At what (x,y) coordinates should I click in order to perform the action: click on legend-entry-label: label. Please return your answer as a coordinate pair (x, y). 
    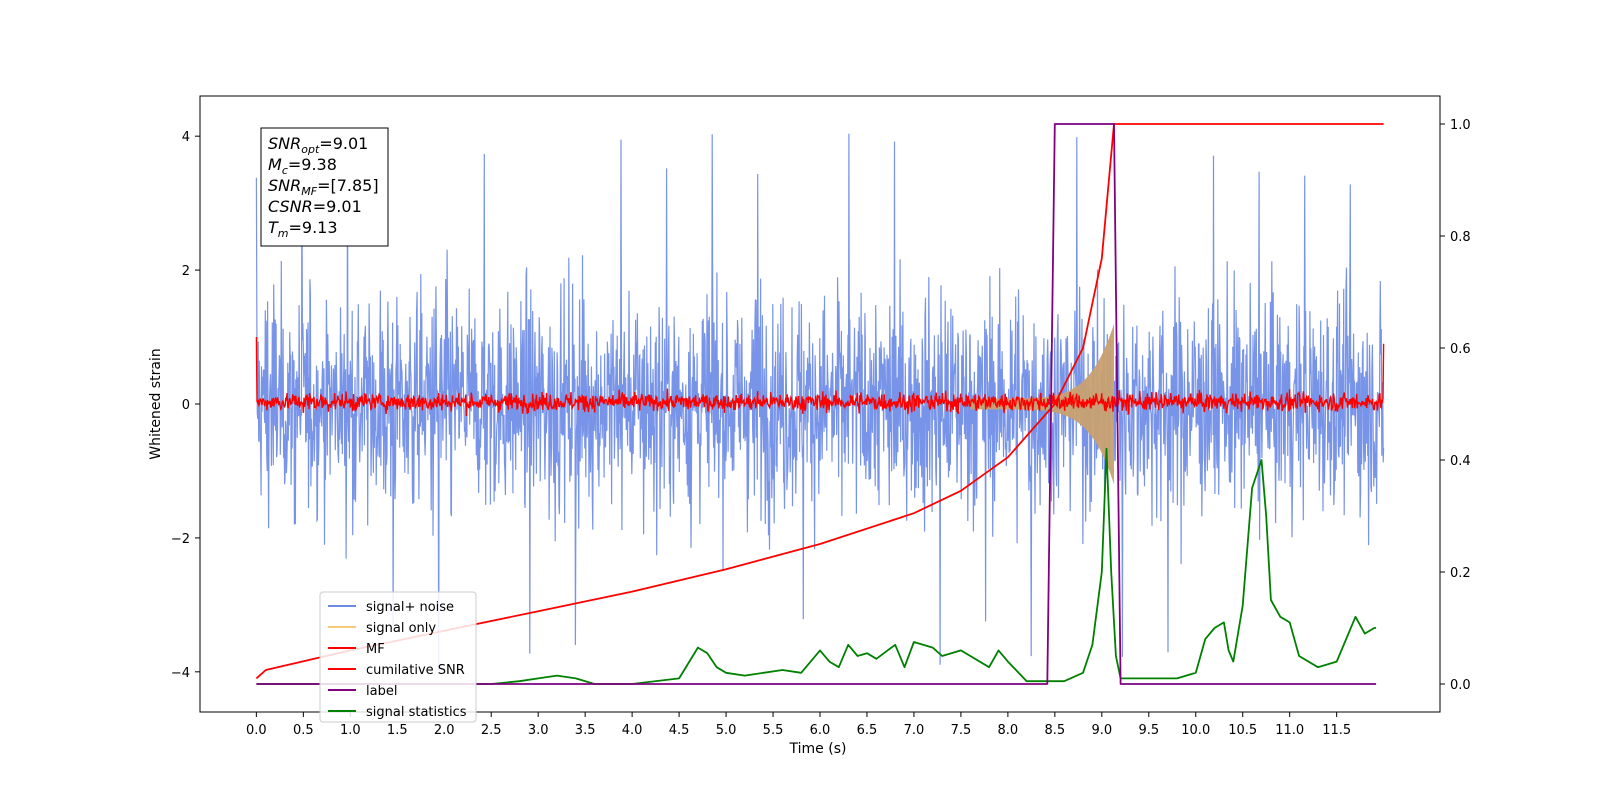
    Looking at the image, I should click on (381, 691).